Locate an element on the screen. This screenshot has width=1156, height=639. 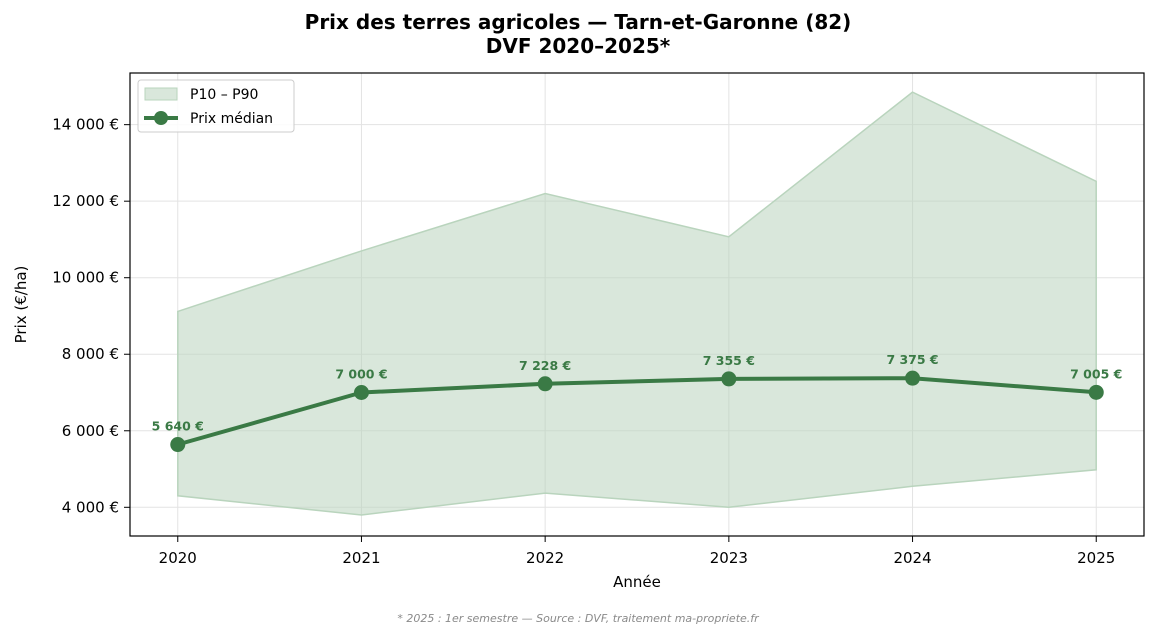
y-tick-label-4: 12 000 € is located at coordinates (85, 201).